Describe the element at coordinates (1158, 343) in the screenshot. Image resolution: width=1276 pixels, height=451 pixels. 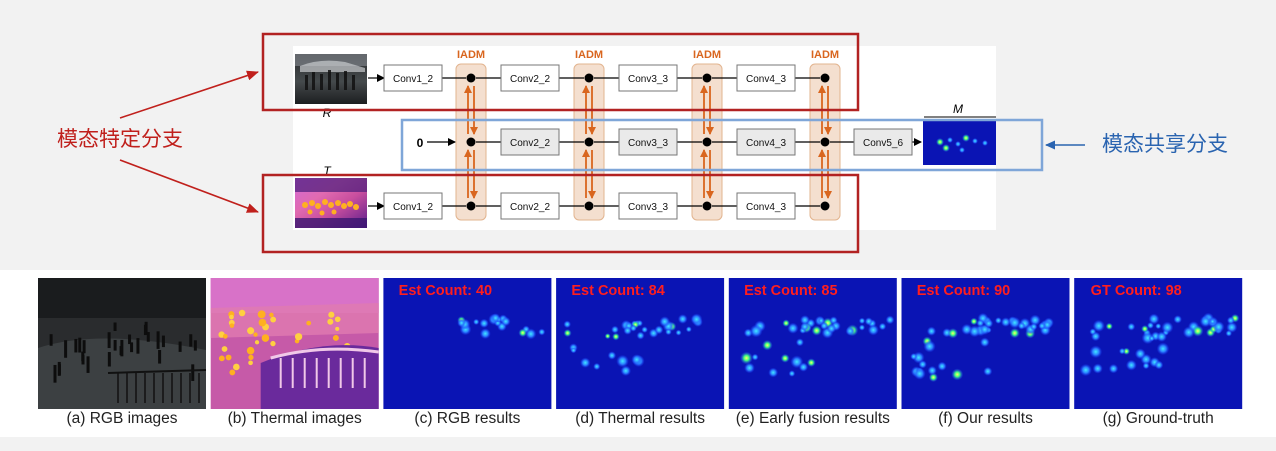
I see `result-panel-7: GT Count: 98` at that location.